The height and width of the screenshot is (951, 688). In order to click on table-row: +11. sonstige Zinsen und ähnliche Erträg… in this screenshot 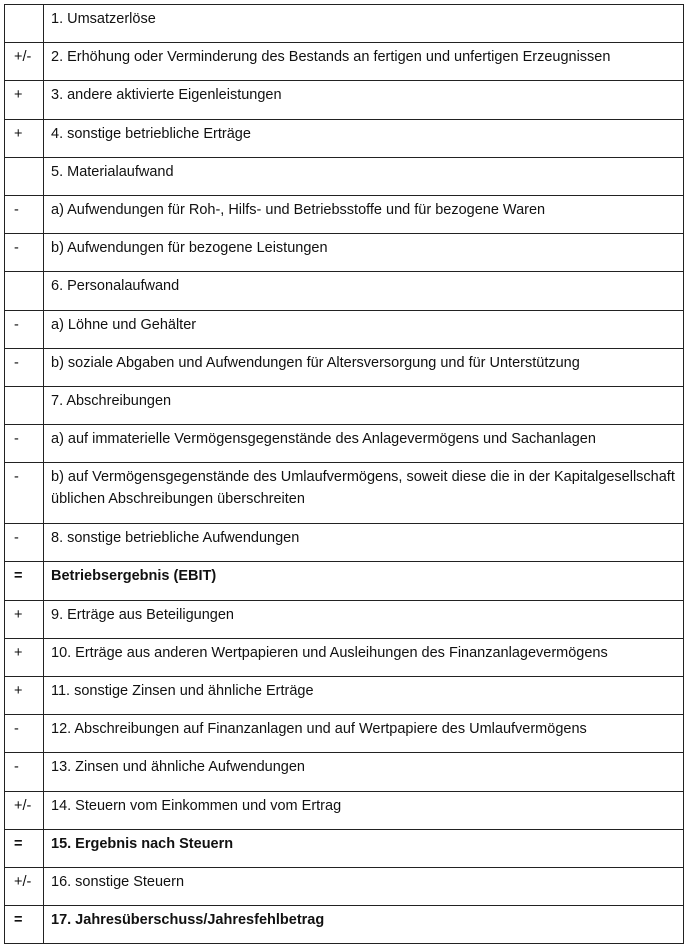, I will do `click(344, 695)`.